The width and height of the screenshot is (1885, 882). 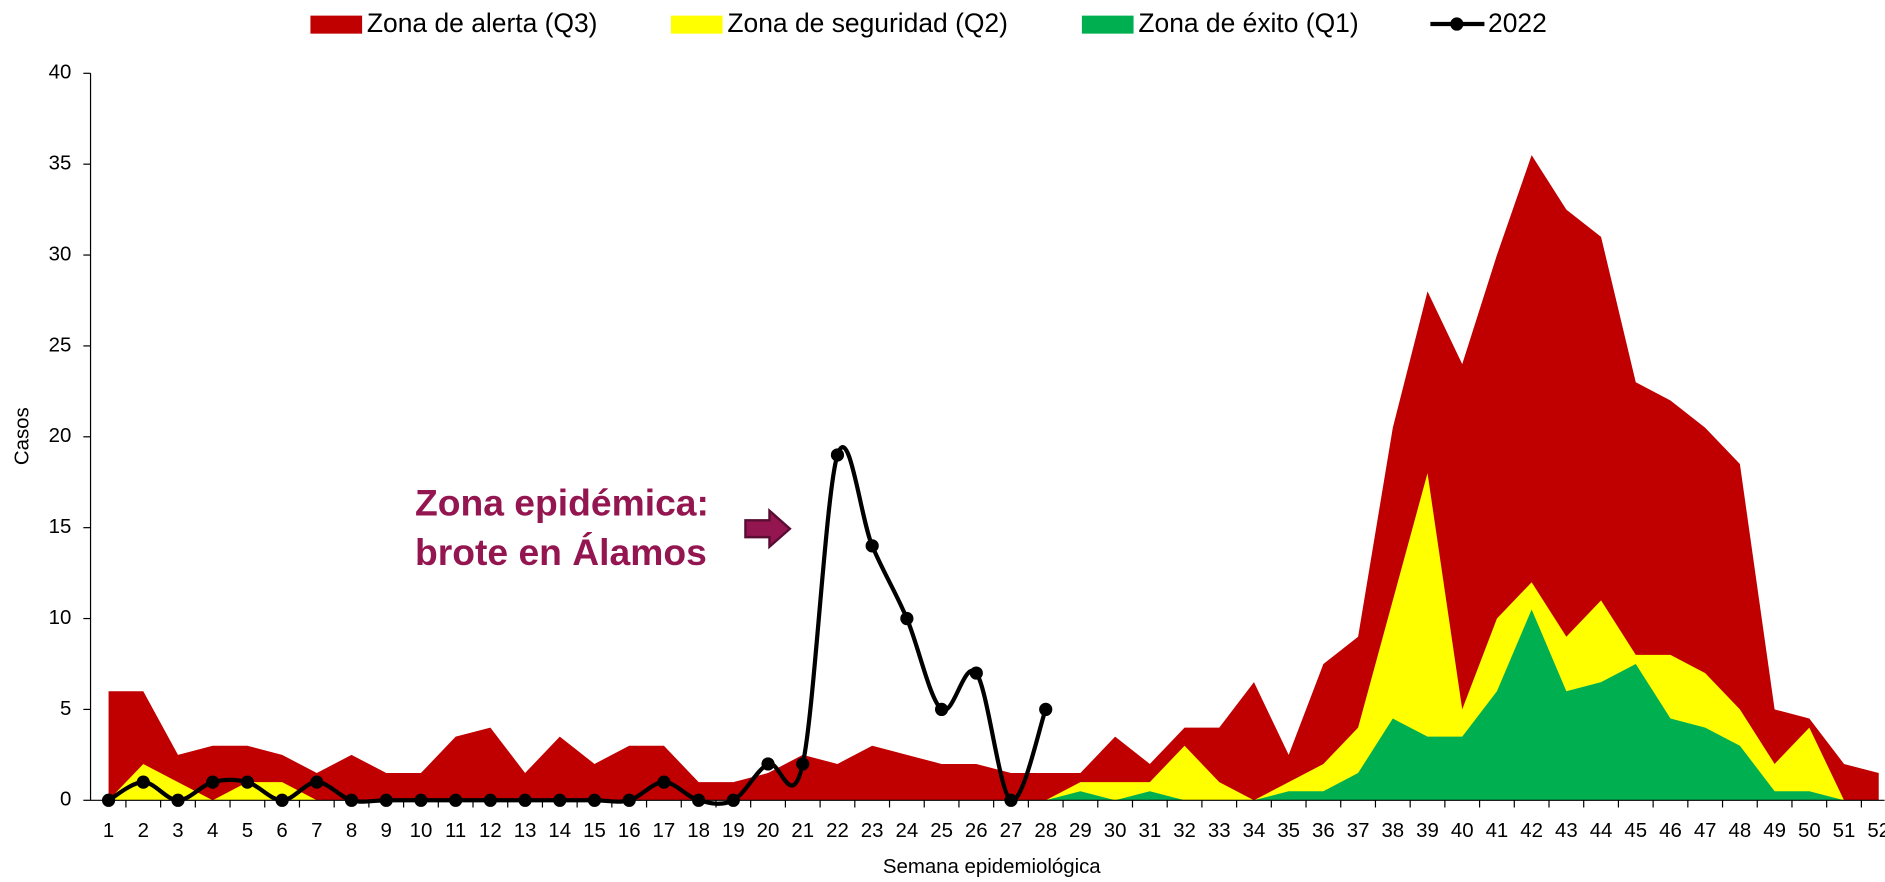 I want to click on x-tick-label: 48, so click(x=1740, y=831).